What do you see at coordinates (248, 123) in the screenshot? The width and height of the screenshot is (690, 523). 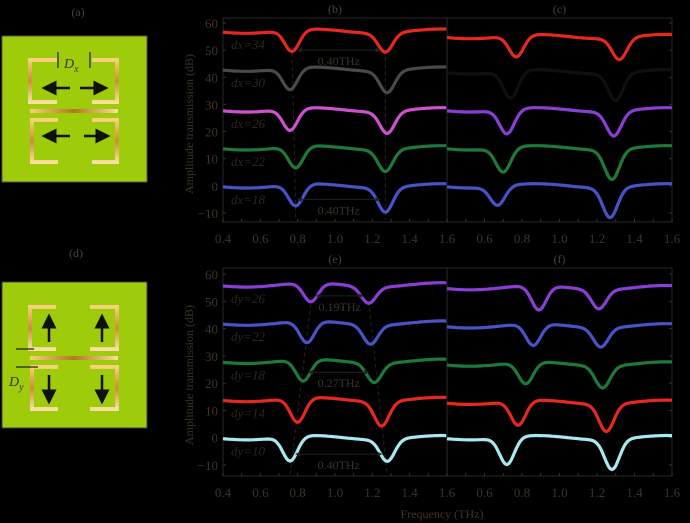 I see `series-label: dx=26` at bounding box center [248, 123].